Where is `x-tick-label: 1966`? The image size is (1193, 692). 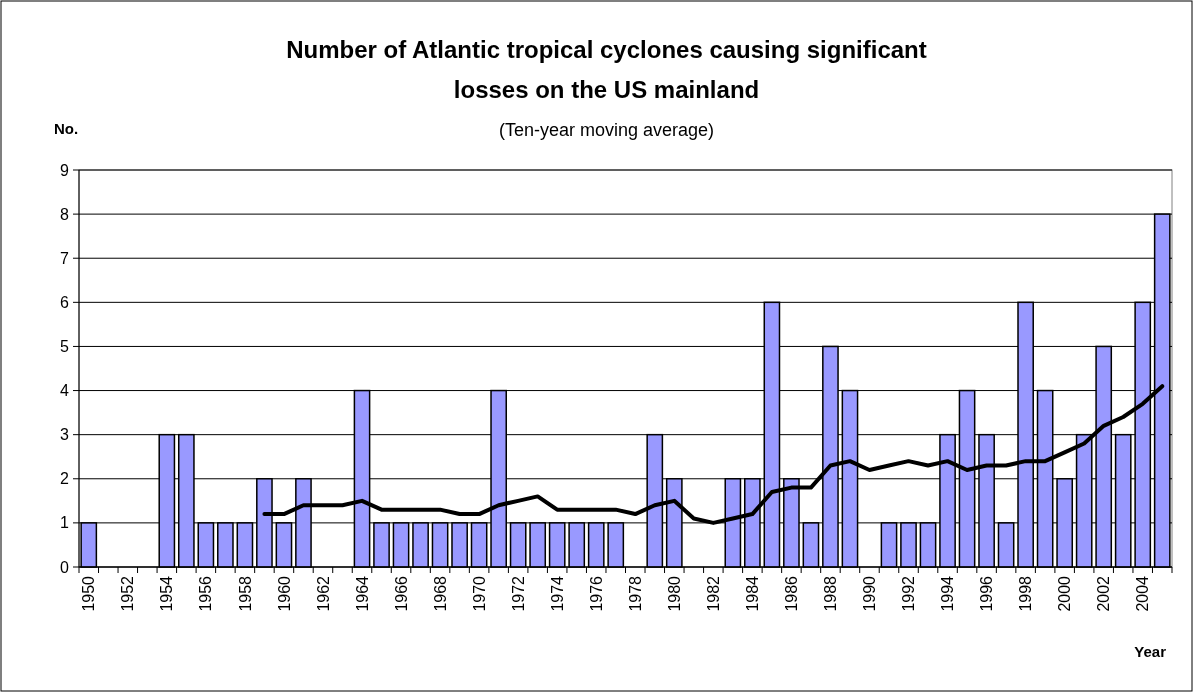 x-tick-label: 1966 is located at coordinates (401, 593).